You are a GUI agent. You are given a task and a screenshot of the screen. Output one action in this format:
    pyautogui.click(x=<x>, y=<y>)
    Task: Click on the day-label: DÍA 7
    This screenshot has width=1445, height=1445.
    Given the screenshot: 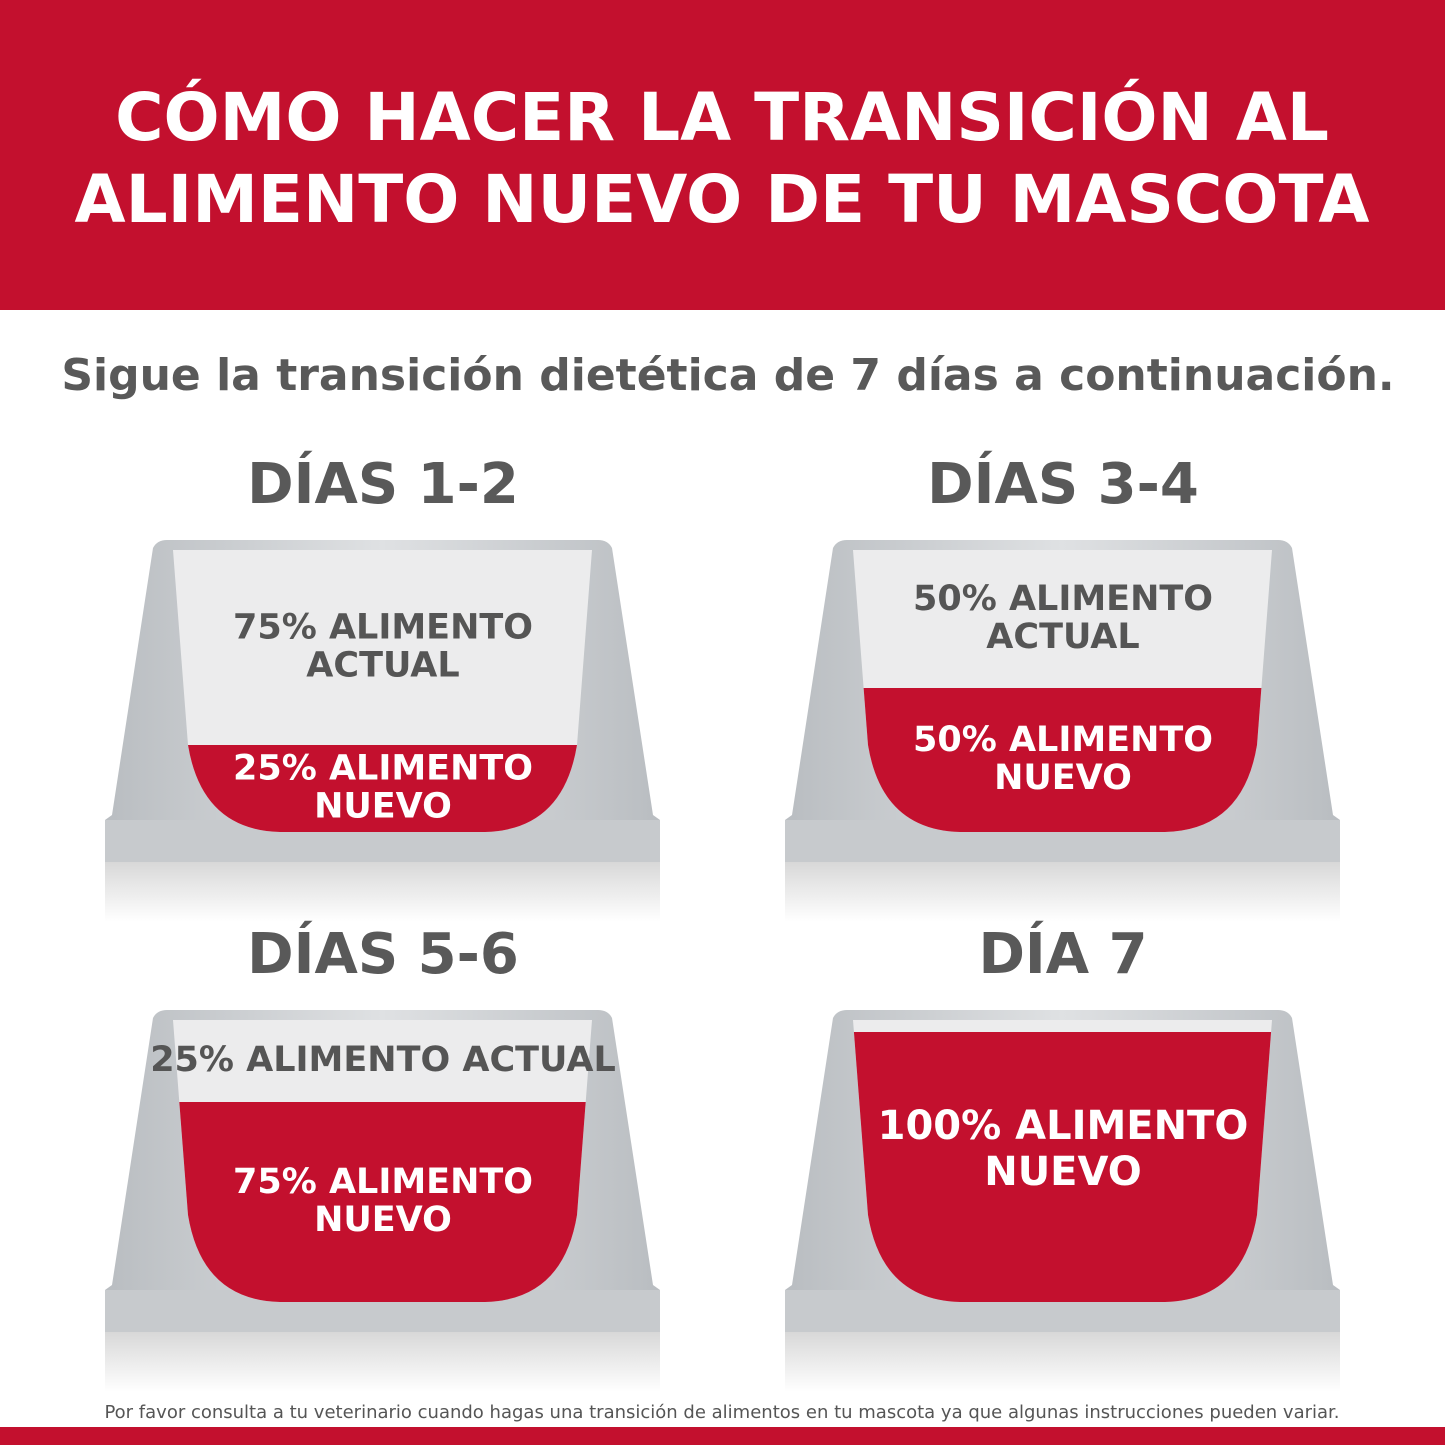 What is the action you would take?
    pyautogui.click(x=1062, y=954)
    